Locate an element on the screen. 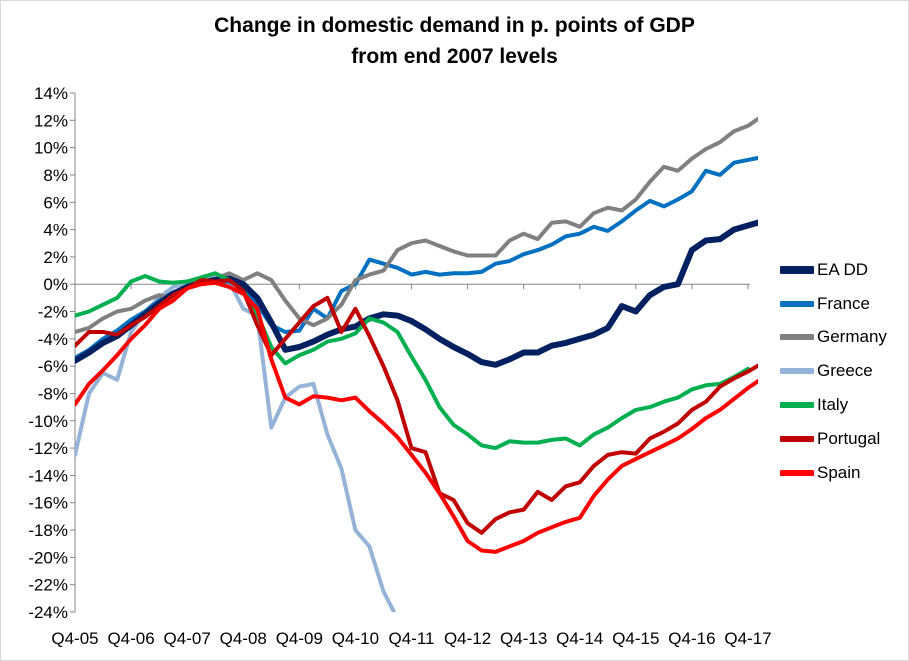 This screenshot has height=661, width=909. chart-subtitle: from end 2007 levels is located at coordinates (454, 56).